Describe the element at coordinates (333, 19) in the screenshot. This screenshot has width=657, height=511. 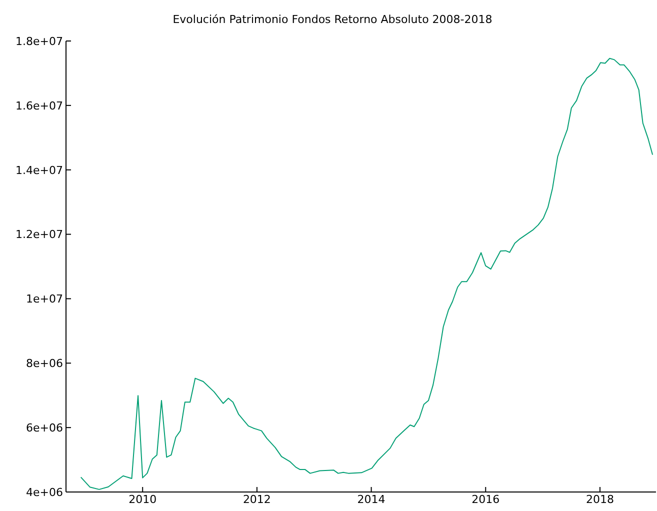
I see `chart-title: Evolución Patrimonio Fondos Retorno Absoluto 2008-2018` at that location.